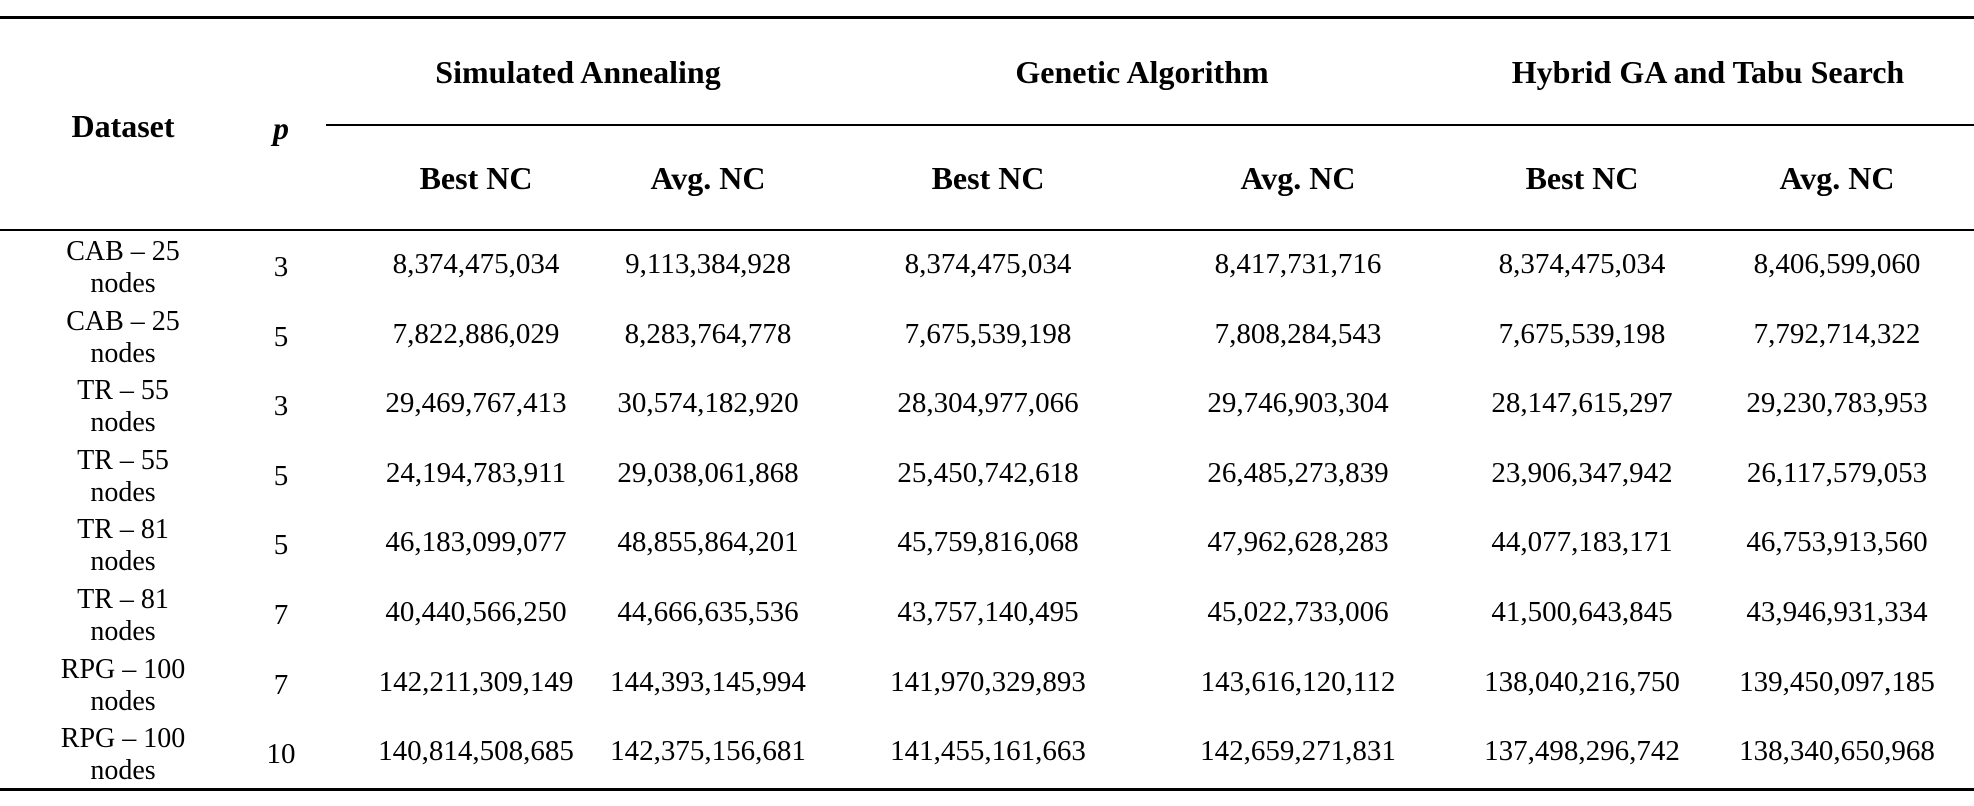 This screenshot has height=806, width=1974. What do you see at coordinates (1837, 751) in the screenshot?
I see `value-cell: 138,340,650,968` at bounding box center [1837, 751].